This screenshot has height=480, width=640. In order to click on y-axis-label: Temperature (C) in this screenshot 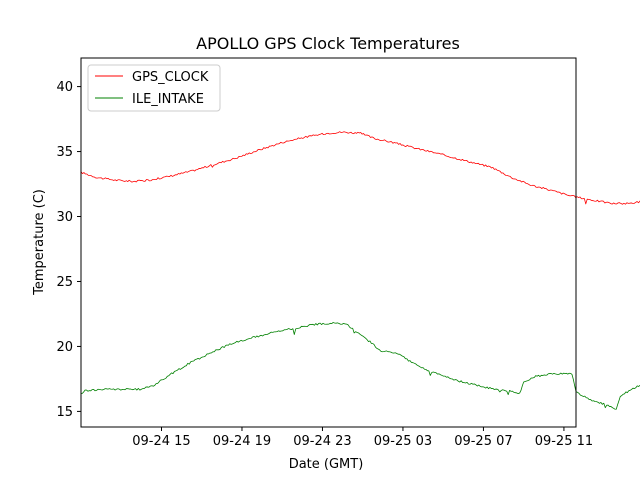, I will do `click(39, 242)`.